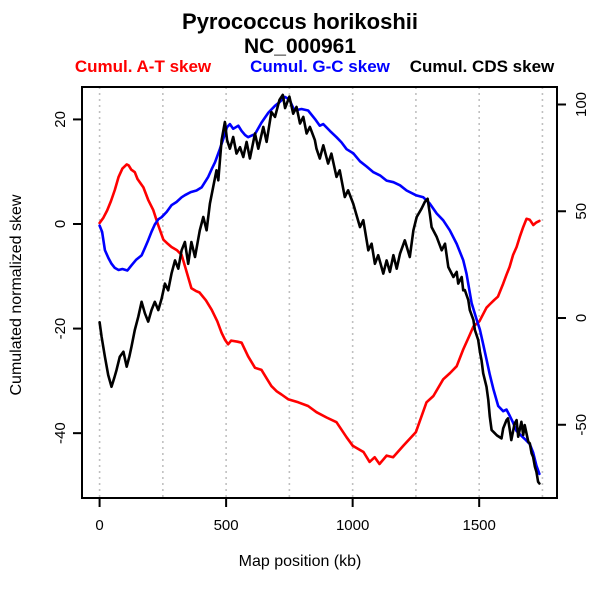  Describe the element at coordinates (143, 66) in the screenshot. I see `legend-at-skew: Cumul. A-T skew` at that location.